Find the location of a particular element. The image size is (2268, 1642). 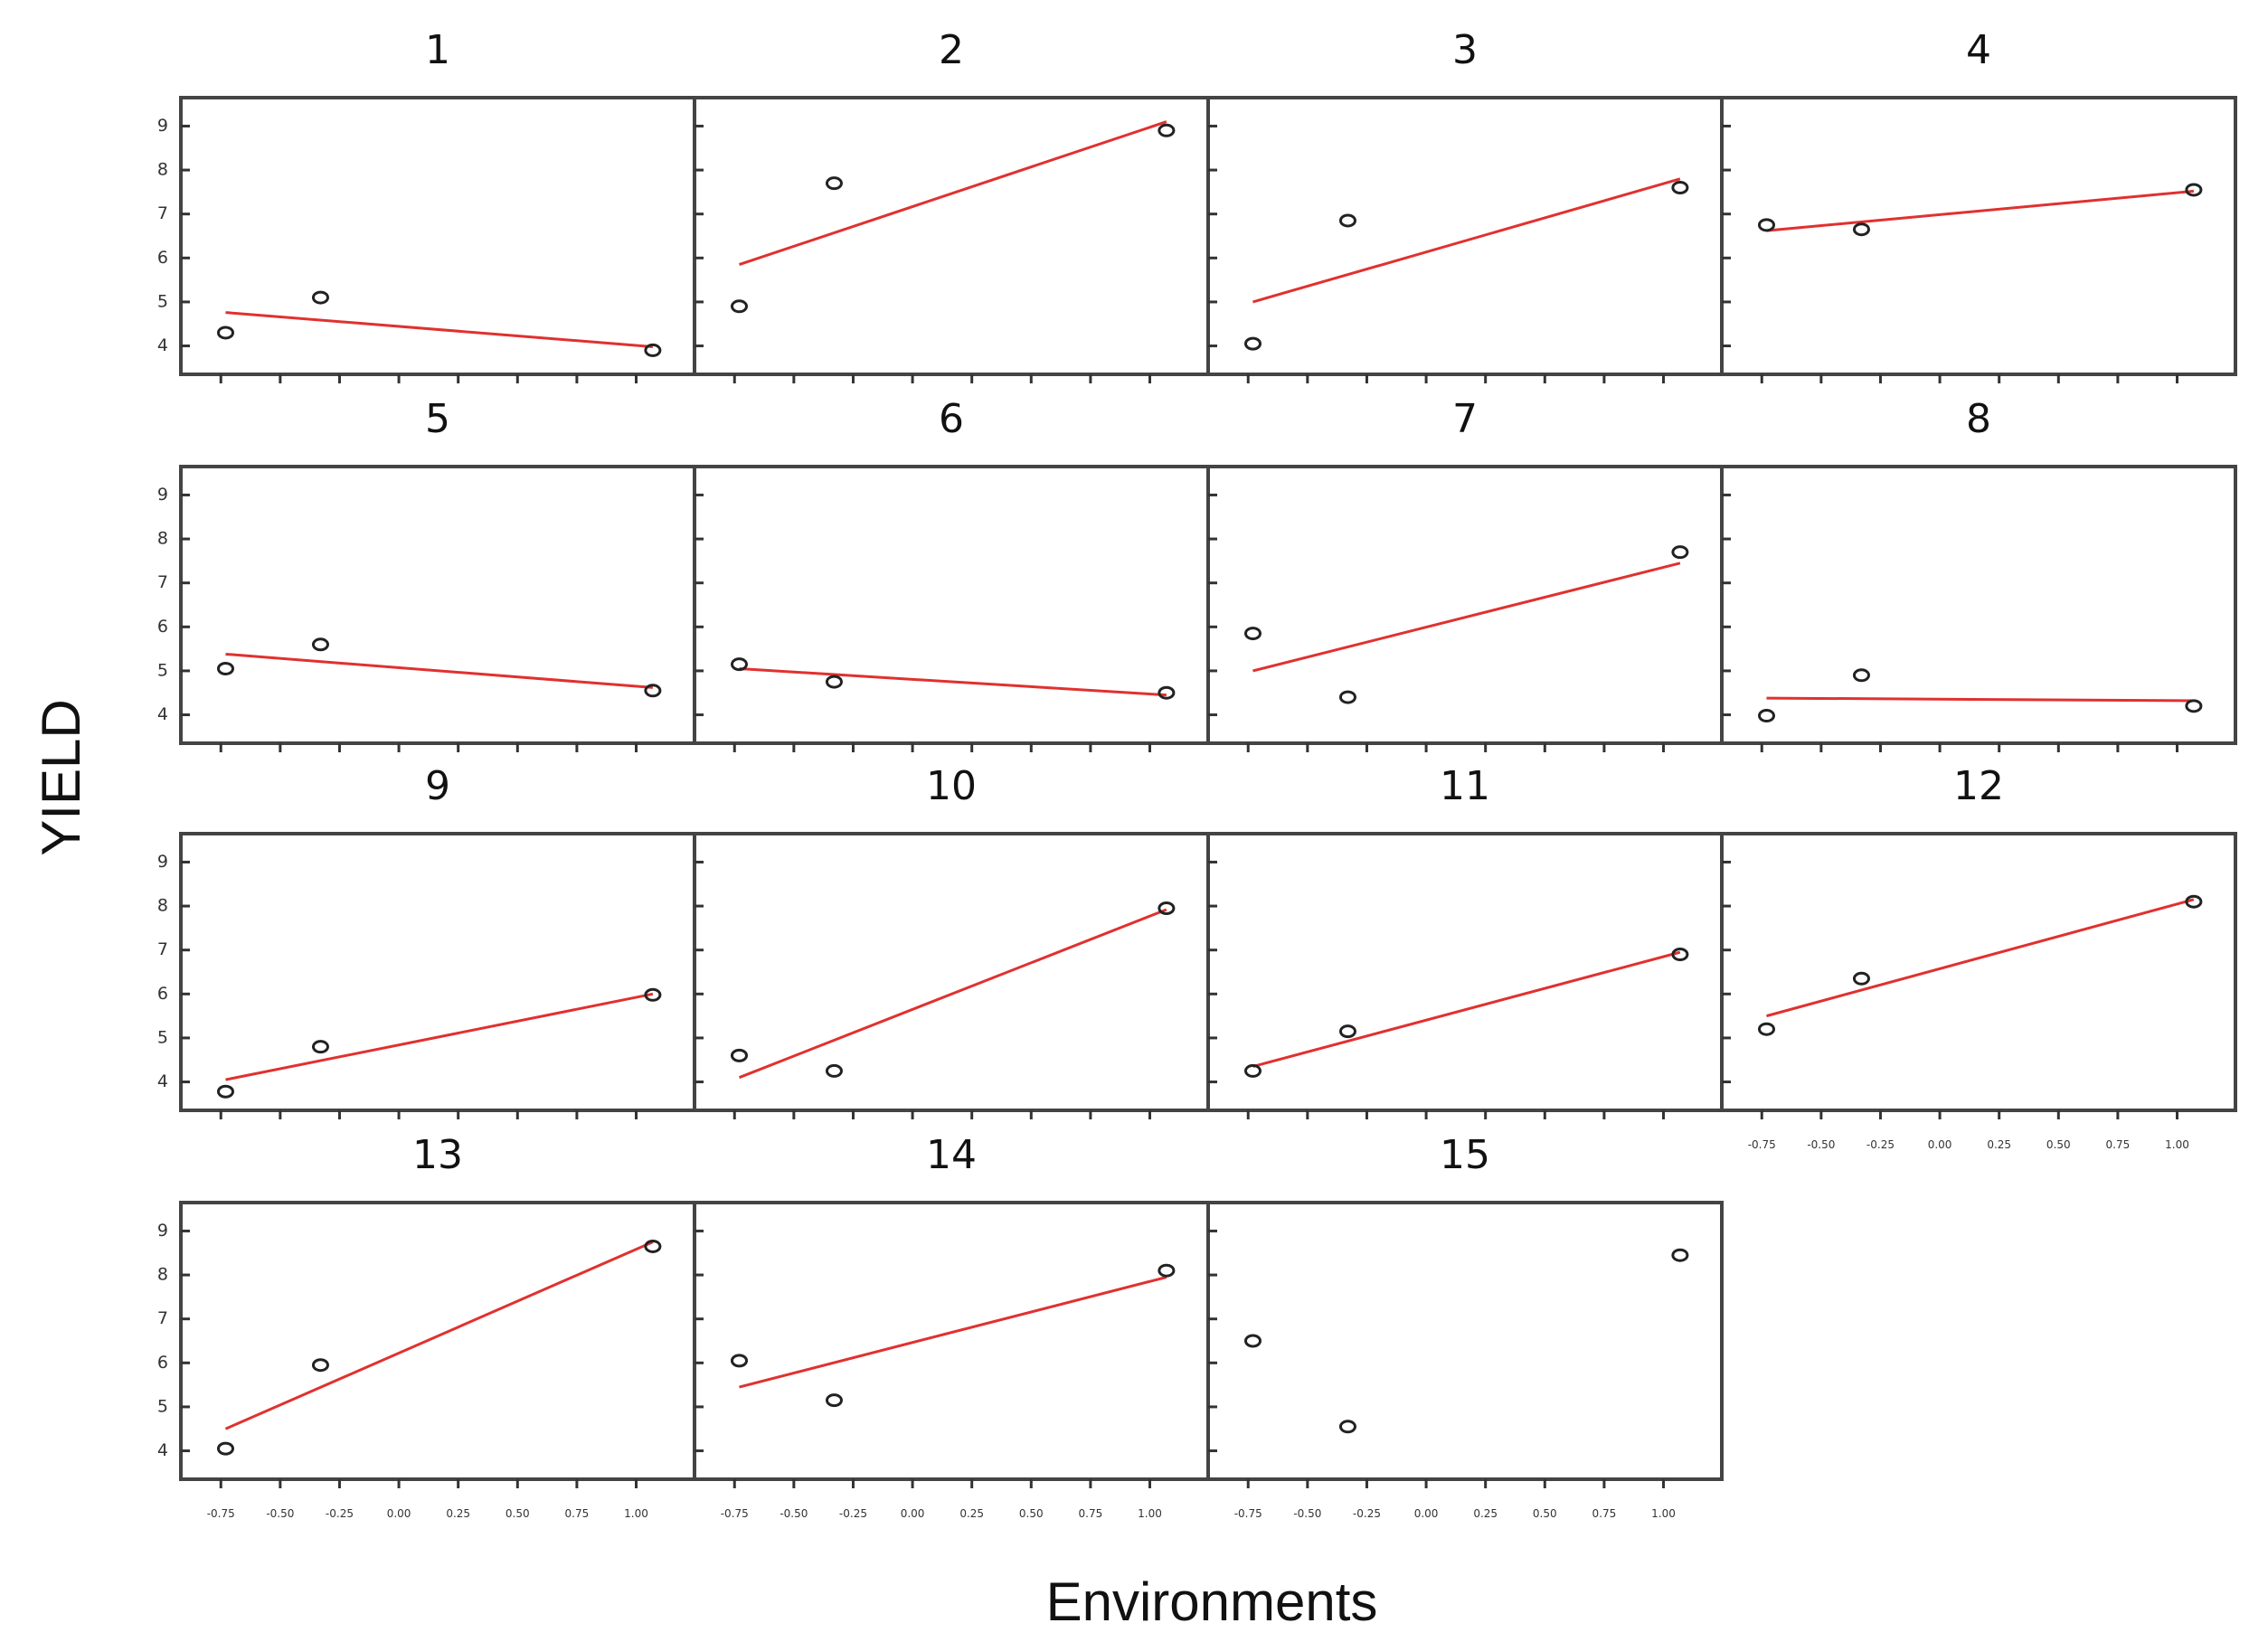

panel-title: 2 is located at coordinates (951, 50).